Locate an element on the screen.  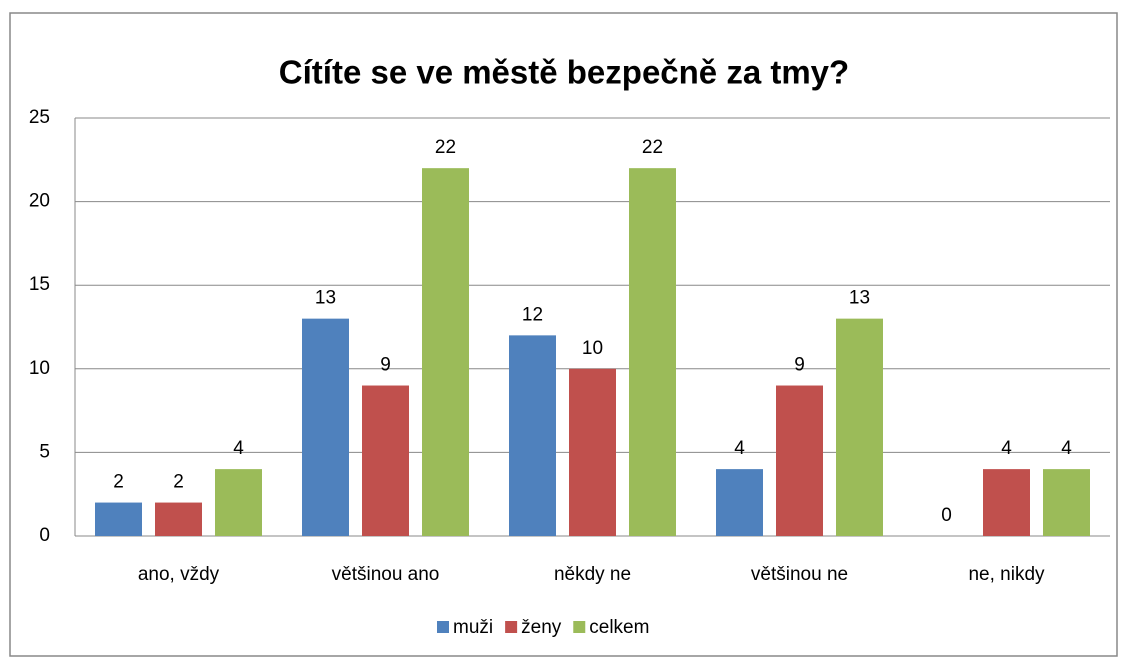
chart-title: Cítíte se ve městě bezpečně za tmy? is located at coordinates (564, 72).